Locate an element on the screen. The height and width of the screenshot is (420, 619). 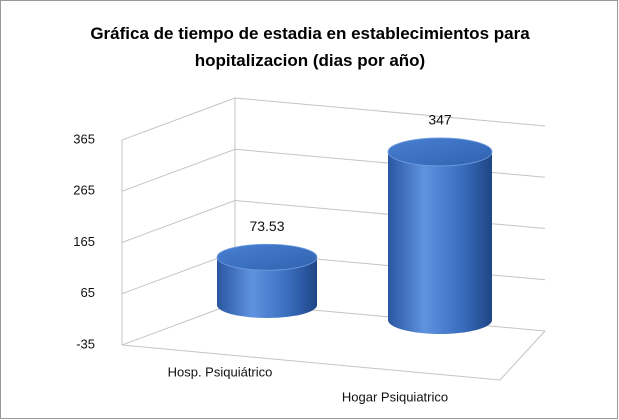
floor is located at coordinates (333, 355).